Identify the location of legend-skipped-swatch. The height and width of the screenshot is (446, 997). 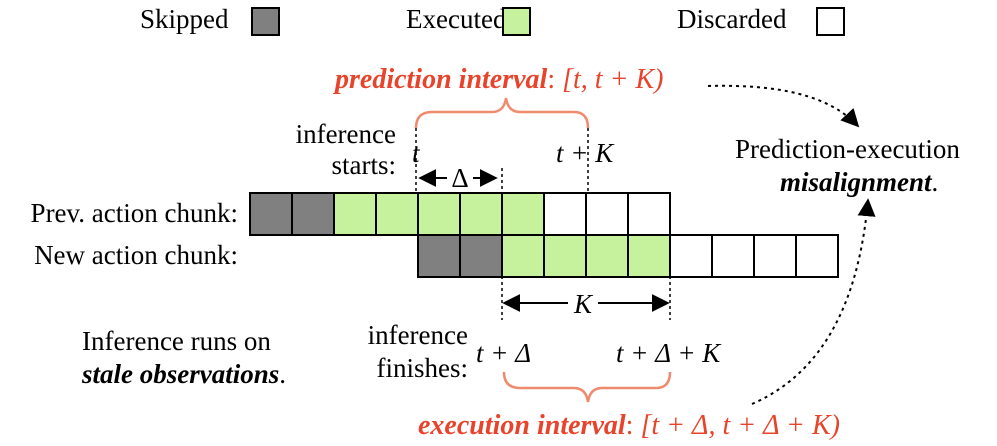
(265, 21).